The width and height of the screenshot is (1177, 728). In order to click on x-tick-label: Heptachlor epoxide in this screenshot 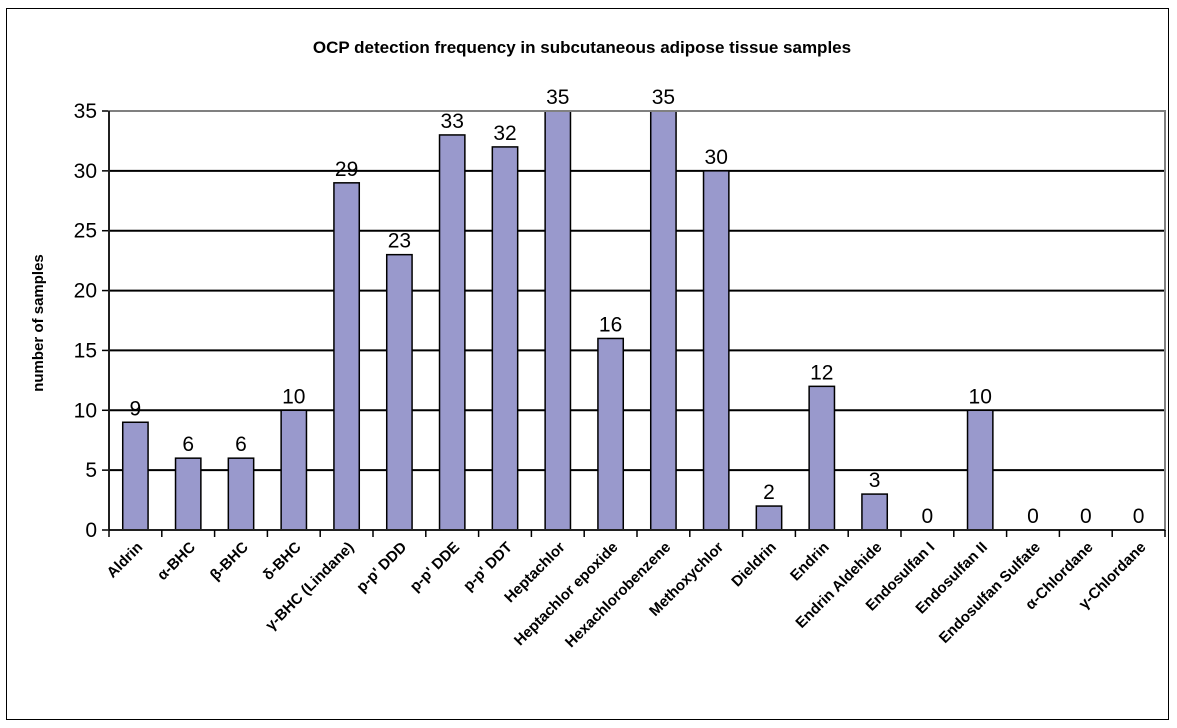, I will do `click(566, 594)`.